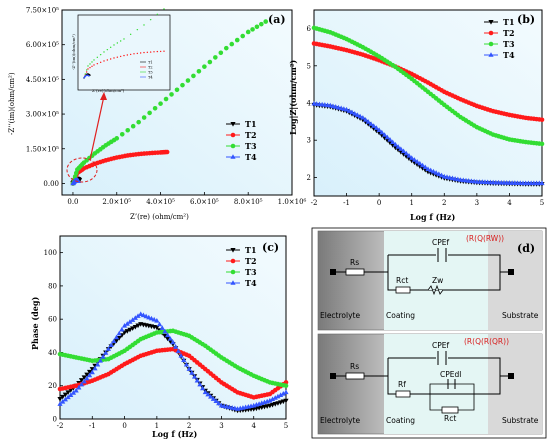  I want to click on panel-a-ytick-4: 6.00×10⁵, so click(42, 45).